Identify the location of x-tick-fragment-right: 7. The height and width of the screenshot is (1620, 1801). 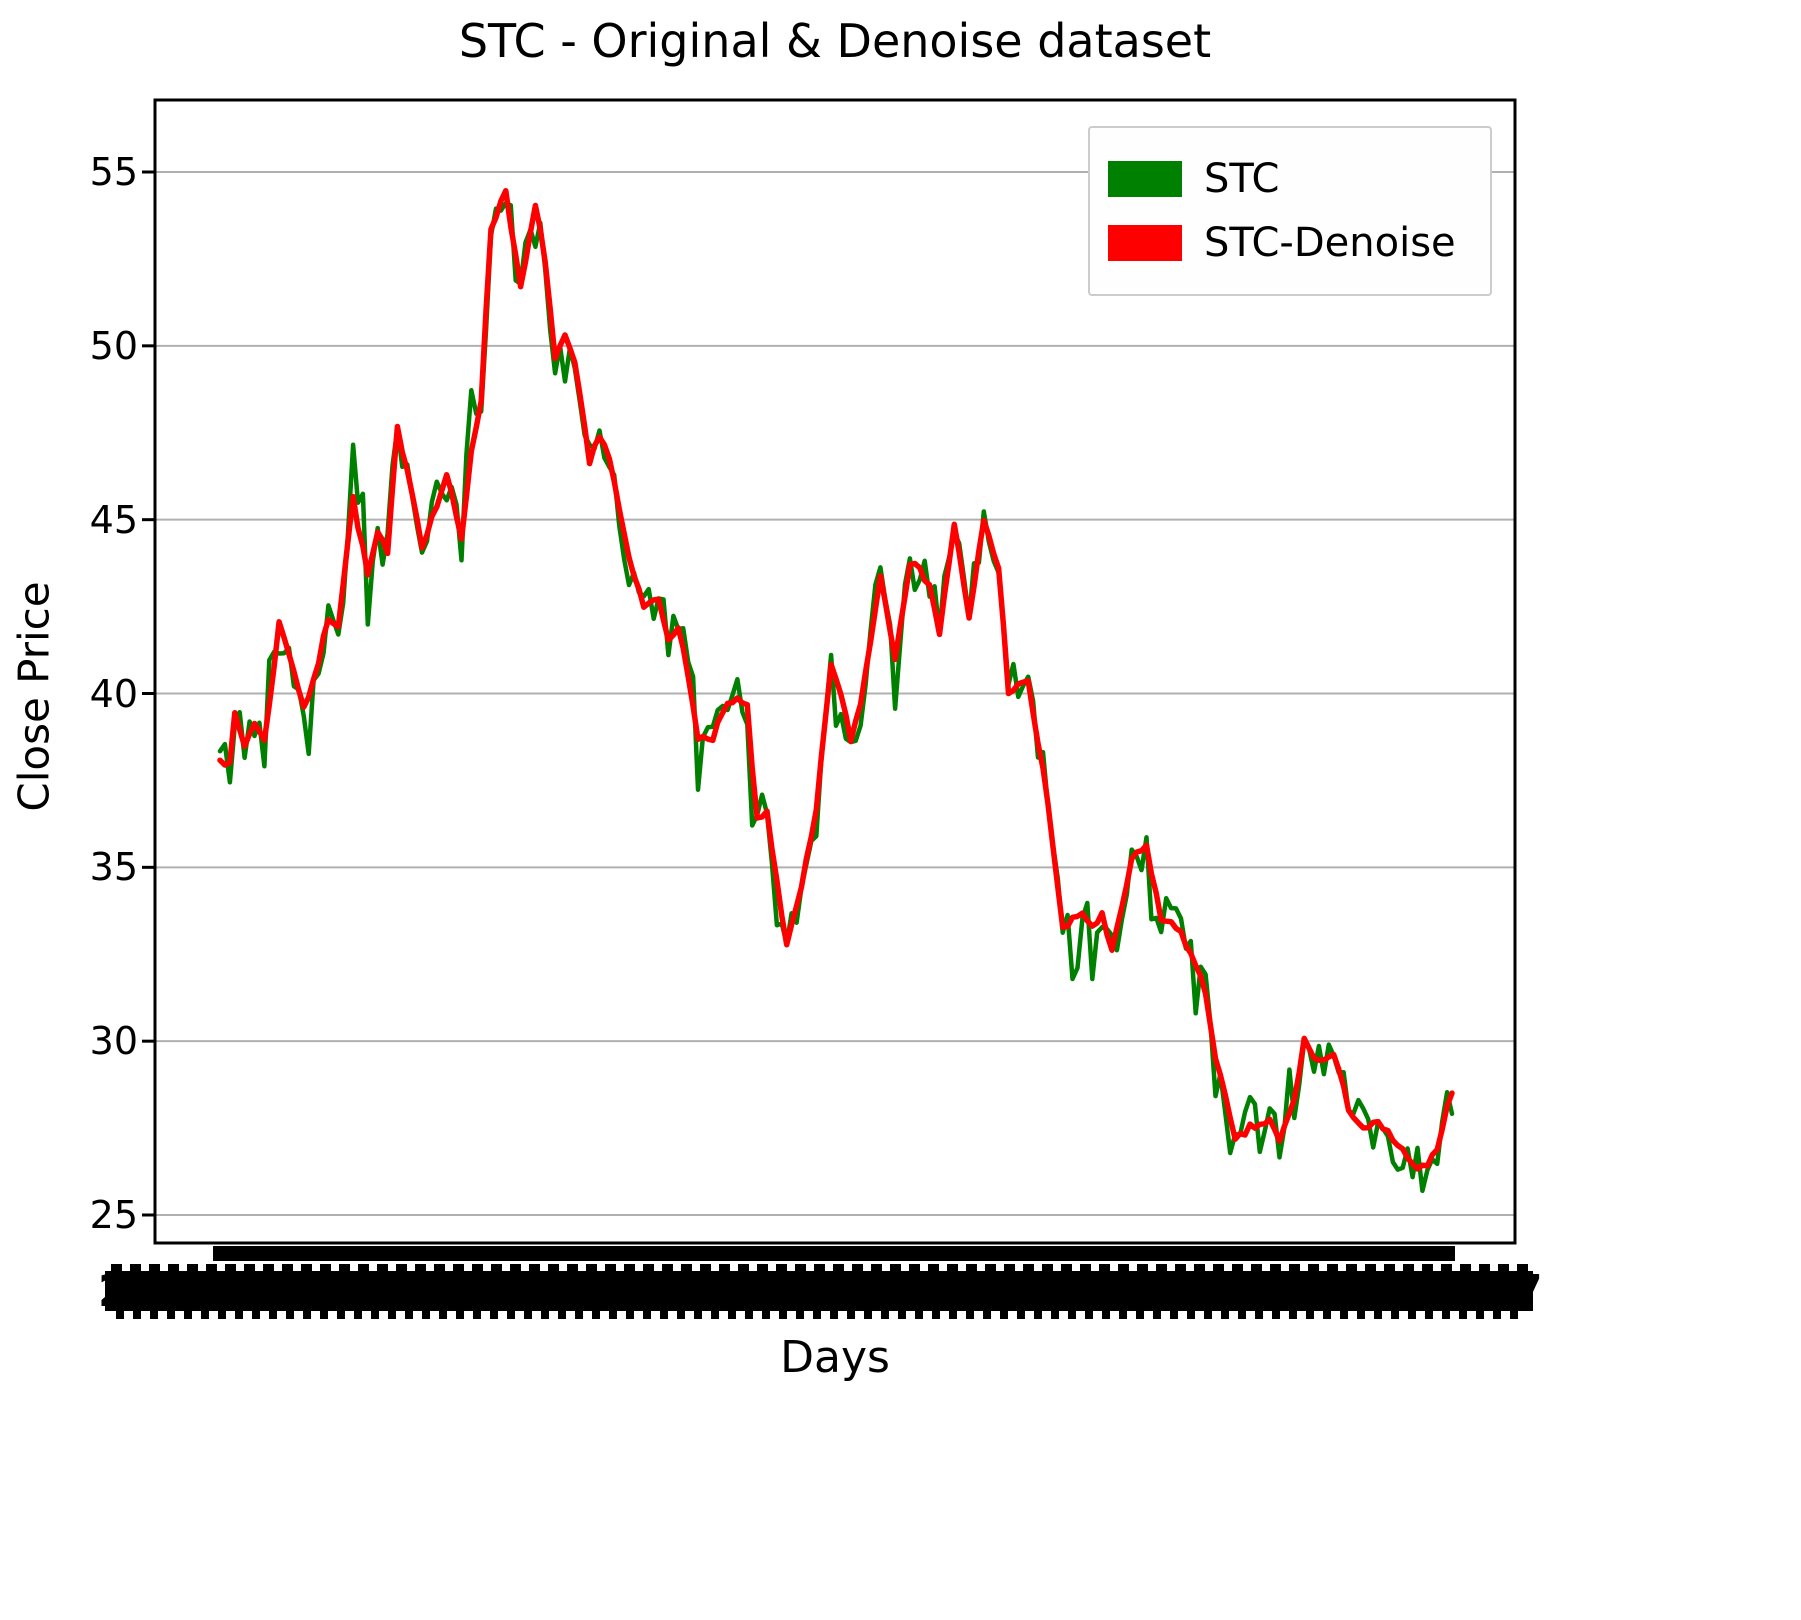
(1527, 1291).